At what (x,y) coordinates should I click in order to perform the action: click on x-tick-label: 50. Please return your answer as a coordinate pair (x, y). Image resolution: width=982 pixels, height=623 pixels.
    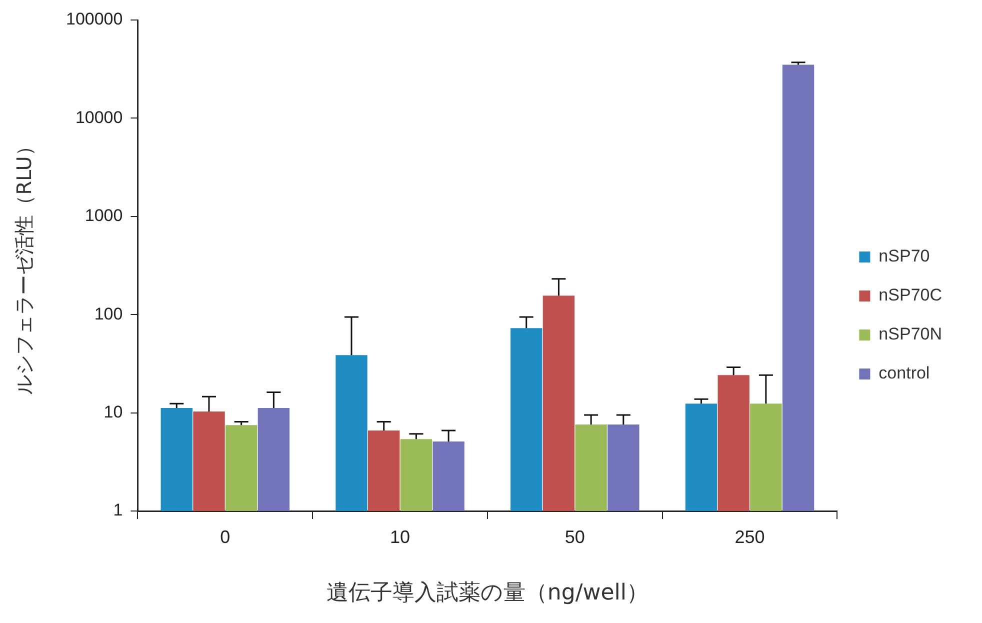
    Looking at the image, I should click on (574, 536).